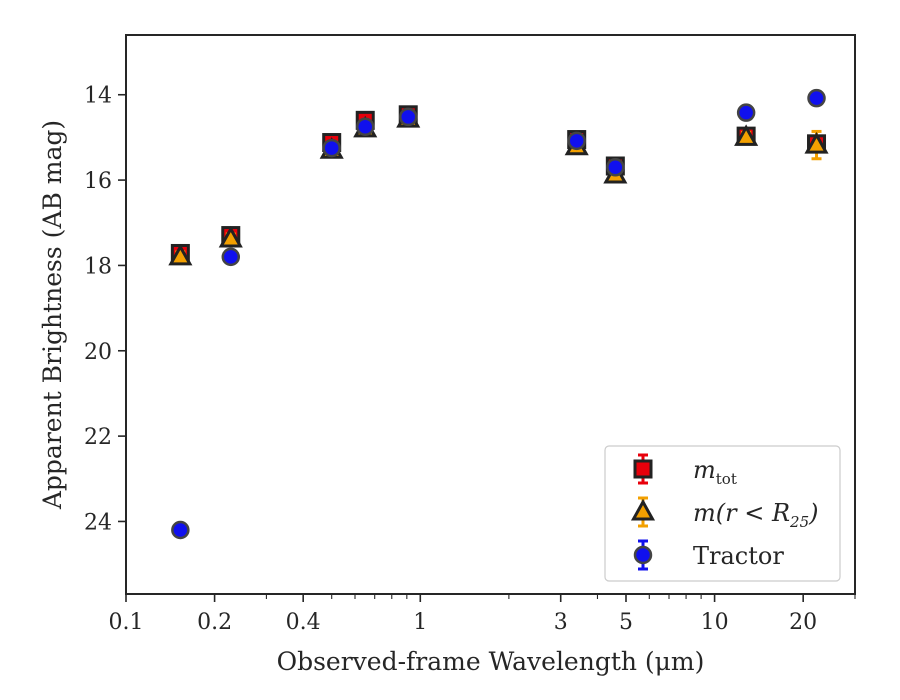 The width and height of the screenshot is (900, 700). Describe the element at coordinates (98, 522) in the screenshot. I see `y-tick-label: 24` at that location.